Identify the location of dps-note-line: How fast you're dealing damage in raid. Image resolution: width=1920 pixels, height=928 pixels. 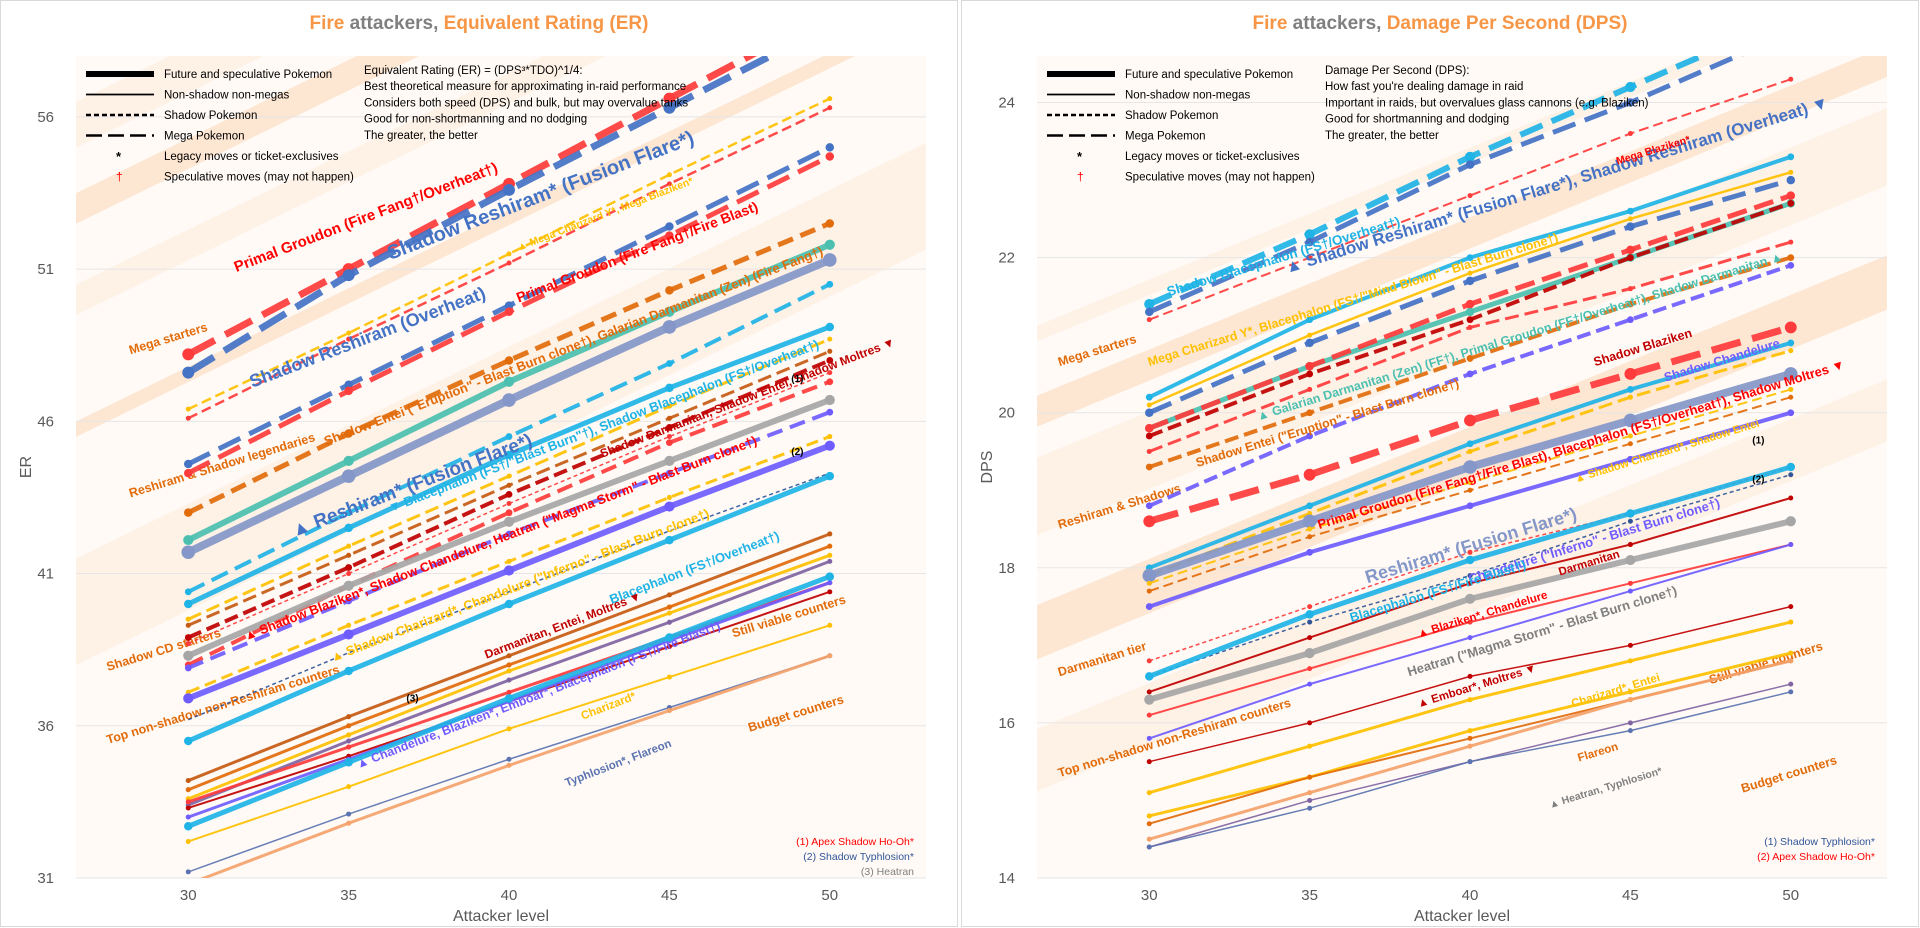
(1424, 87).